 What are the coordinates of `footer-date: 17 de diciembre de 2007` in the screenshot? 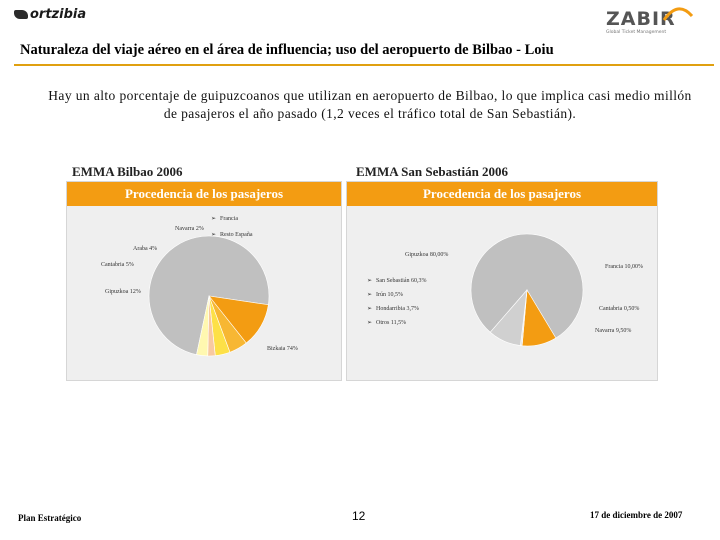 It's located at (636, 515).